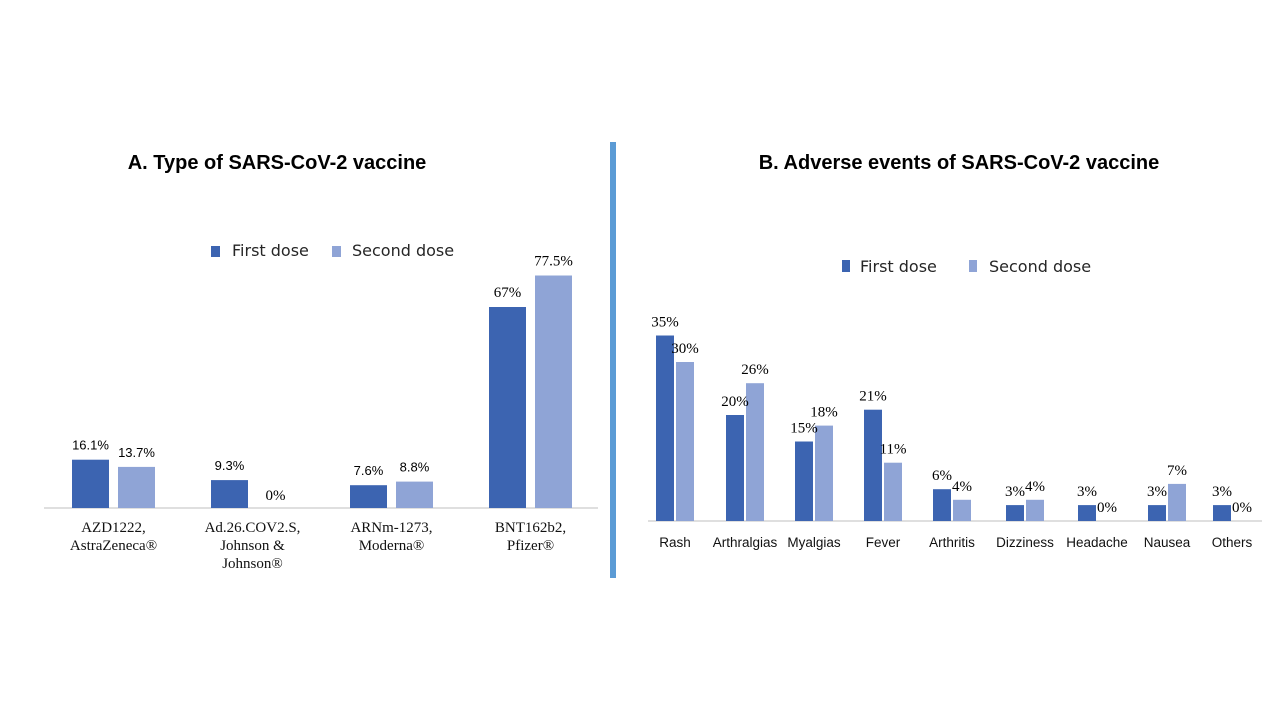  What do you see at coordinates (966, 266) in the screenshot?
I see `chart-b-legend: First dose Second dose` at bounding box center [966, 266].